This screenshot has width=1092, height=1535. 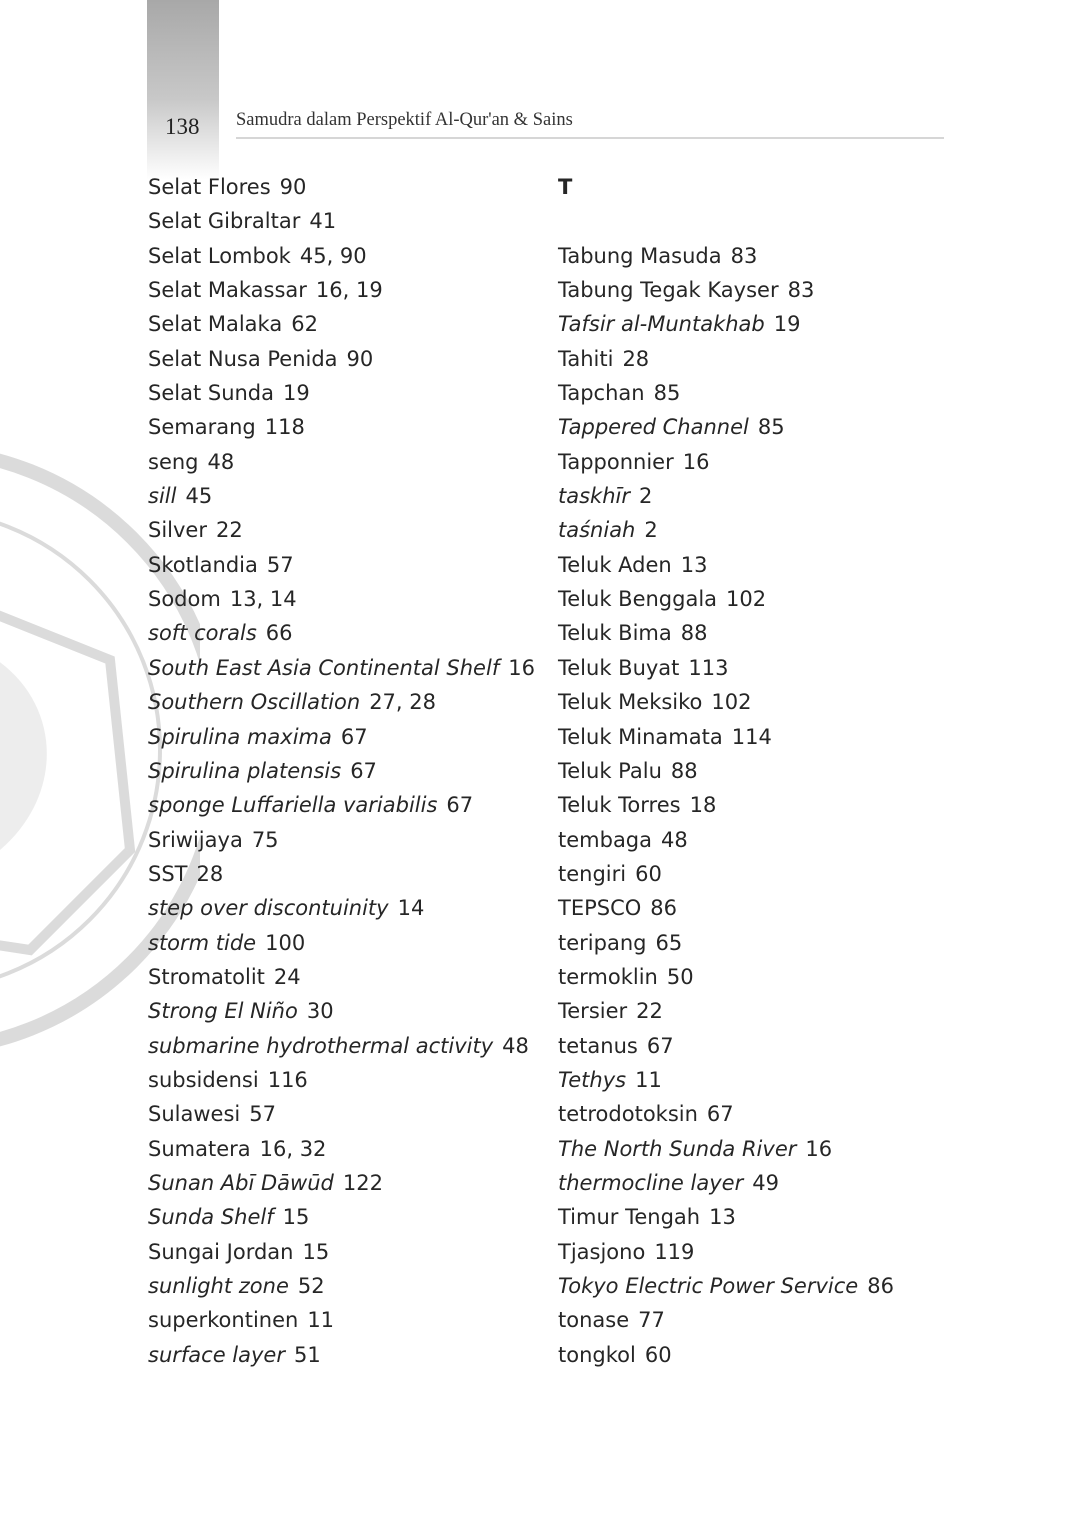 I want to click on index-term: Sungai Jordan, so click(x=221, y=1251).